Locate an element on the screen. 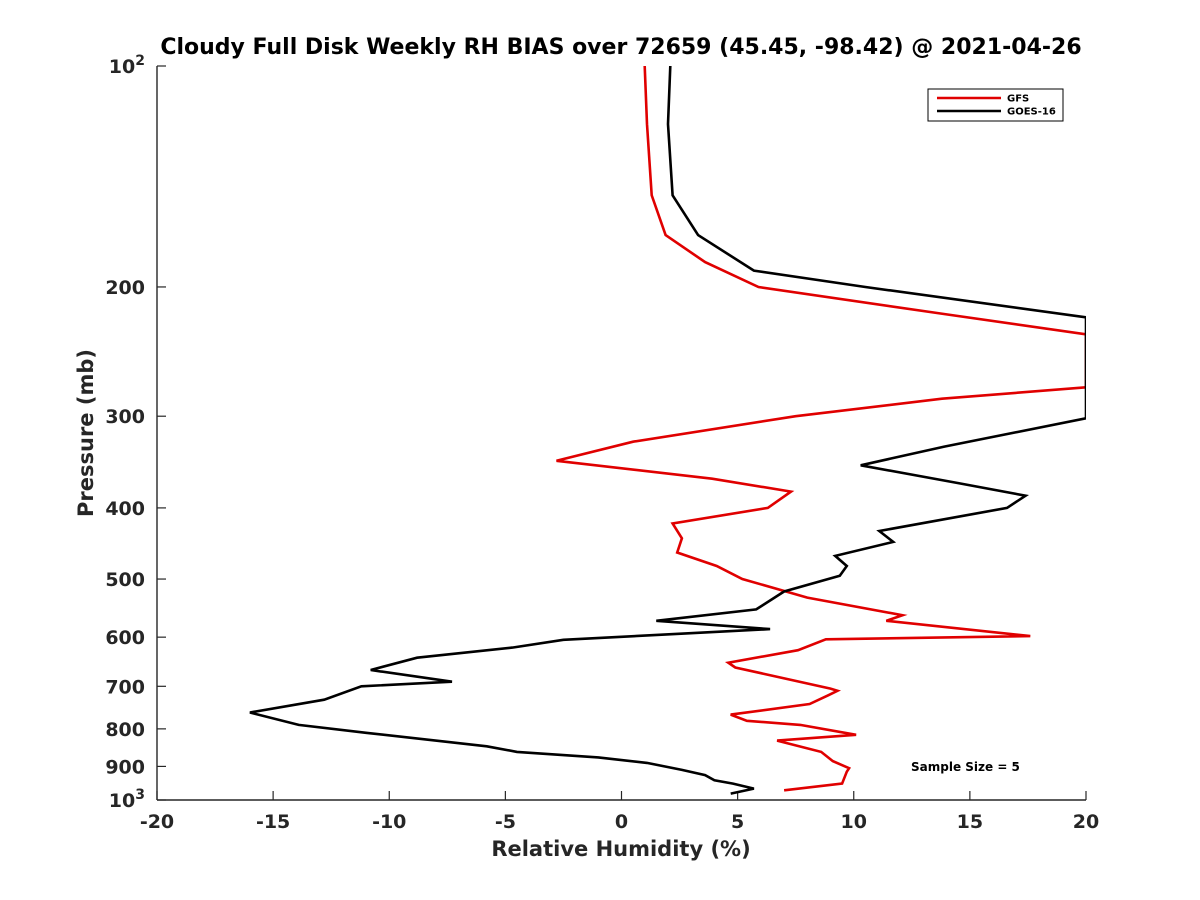  x-axis-label: Relative Humidity (%) is located at coordinates (620, 849).